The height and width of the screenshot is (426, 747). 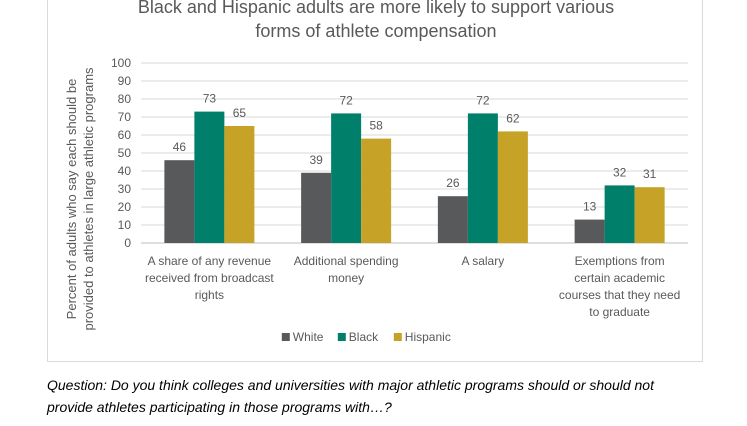 I want to click on category-label-2-line-1: Additional spending, so click(x=346, y=261).